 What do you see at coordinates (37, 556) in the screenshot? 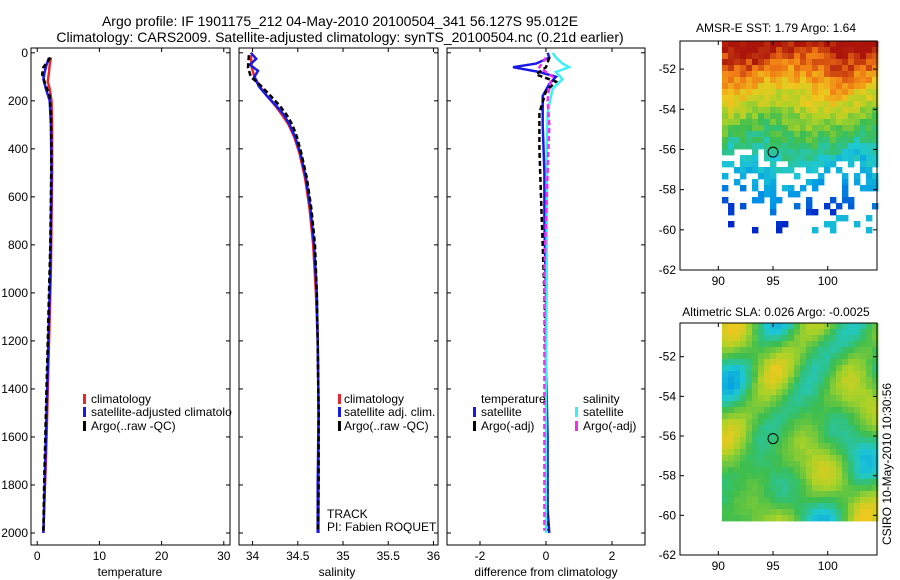
I see `x-tick-label: 0` at bounding box center [37, 556].